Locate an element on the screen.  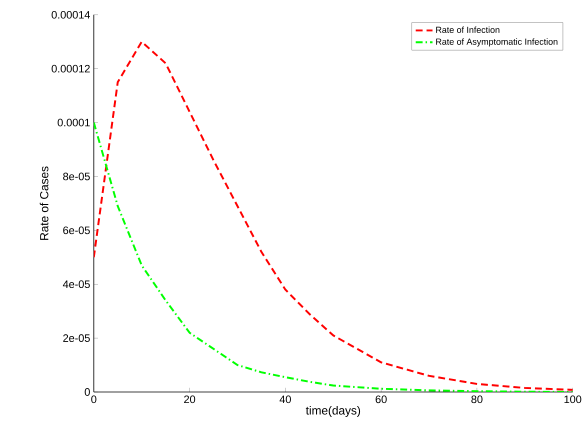
y-tick-label: 8e-05 is located at coordinates (76, 176).